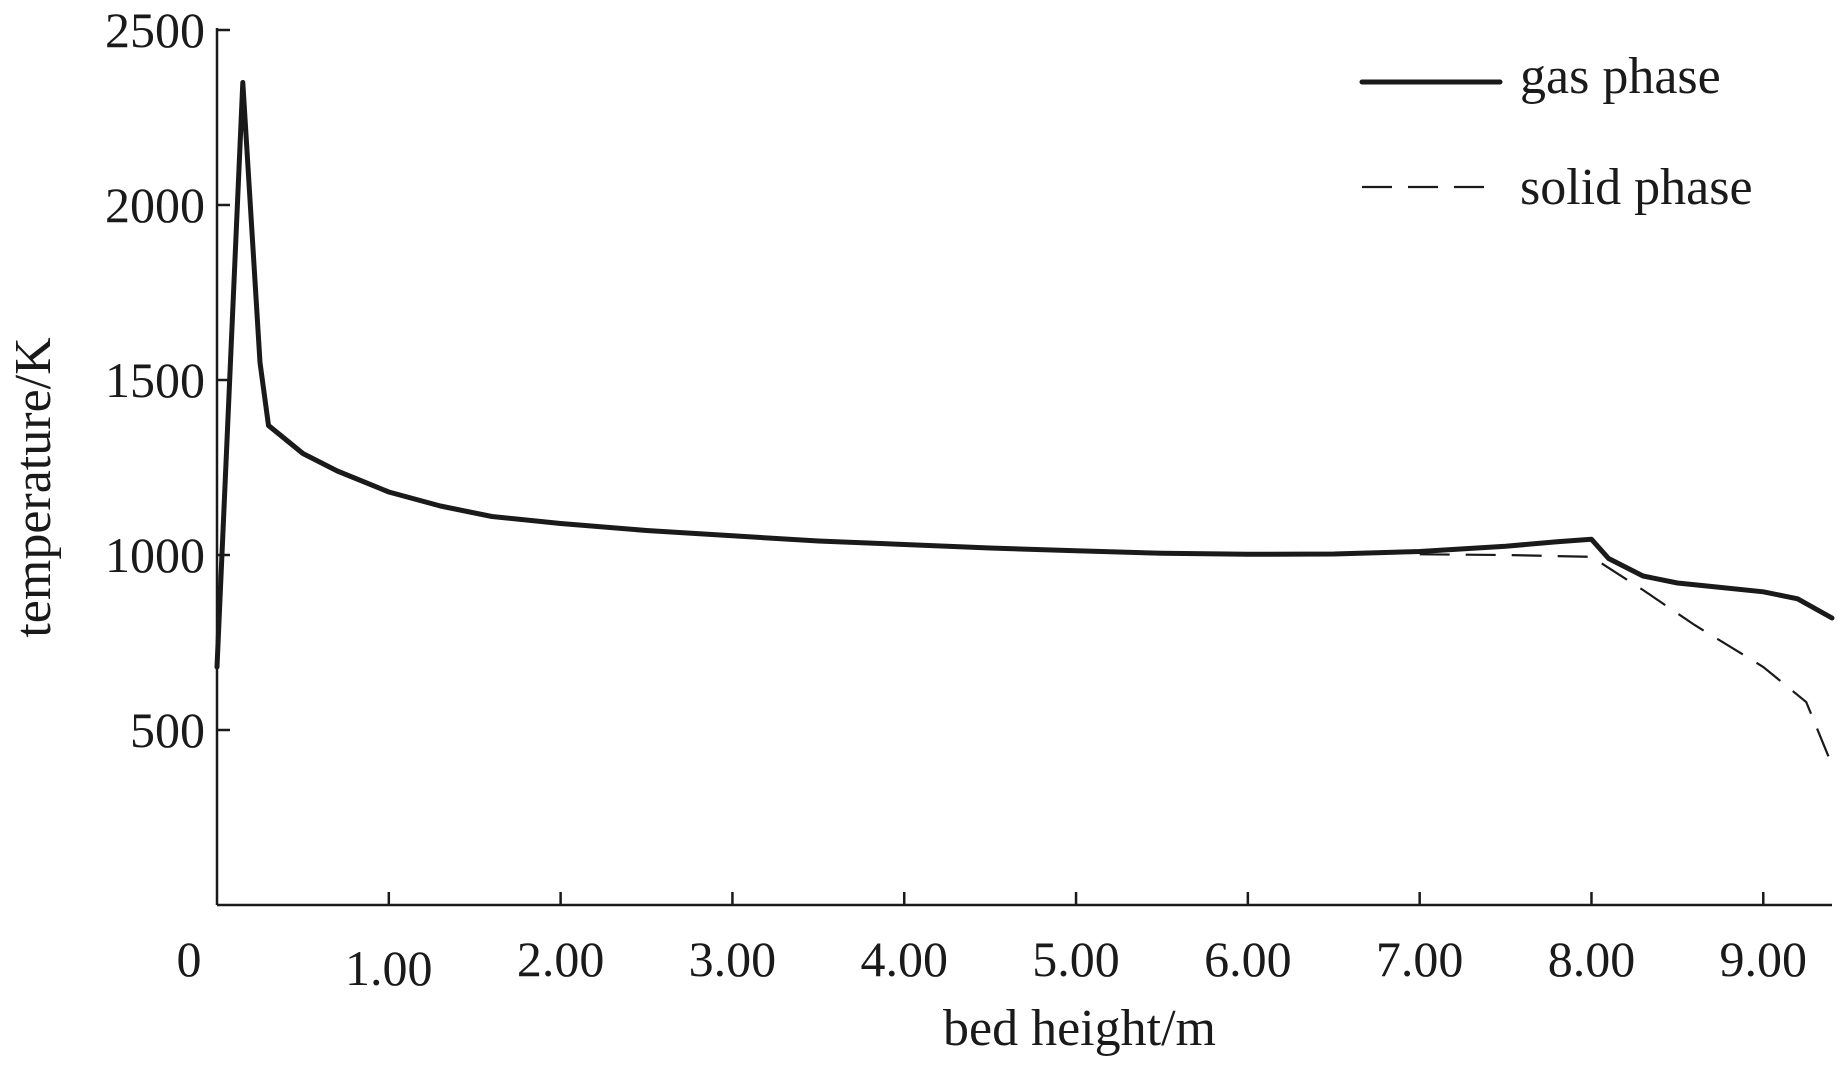 The image size is (1837, 1066). Describe the element at coordinates (561, 959) in the screenshot. I see `x-tick-label-2: 2.00` at that location.